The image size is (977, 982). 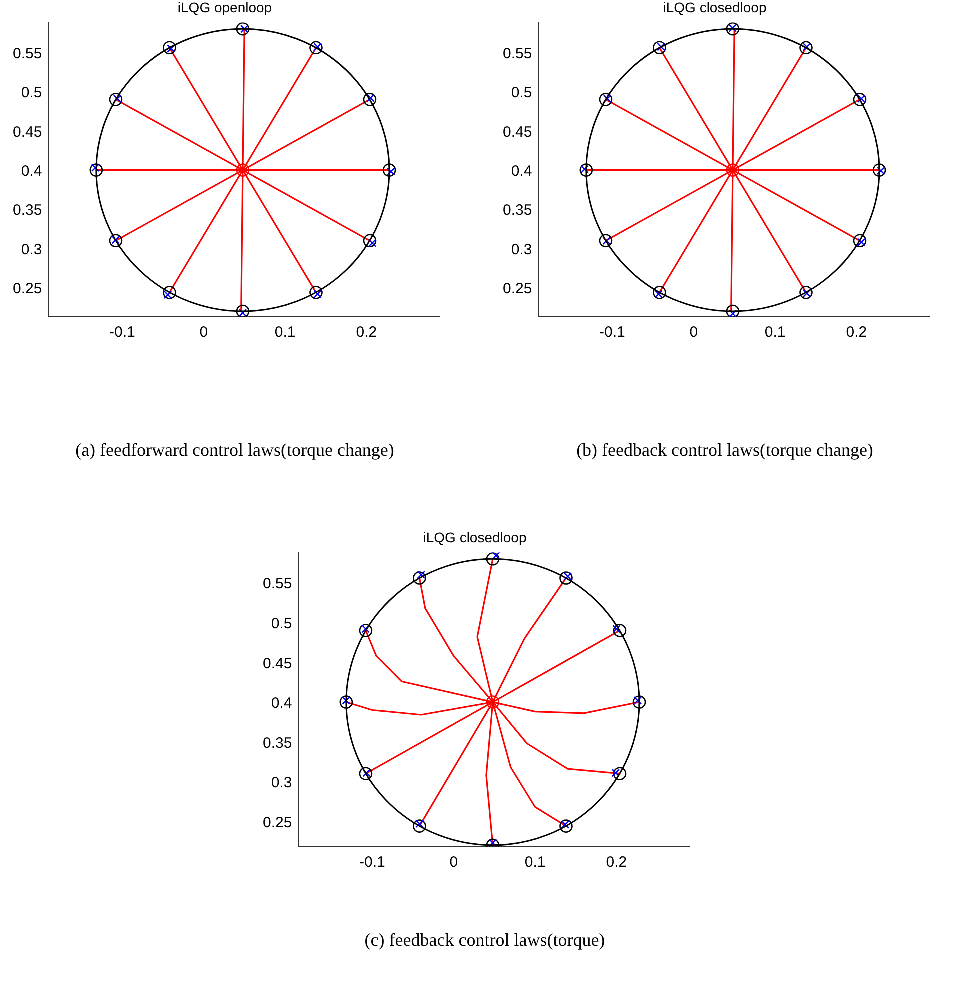 I want to click on chart-title: iLQG openloop, so click(x=225, y=8).